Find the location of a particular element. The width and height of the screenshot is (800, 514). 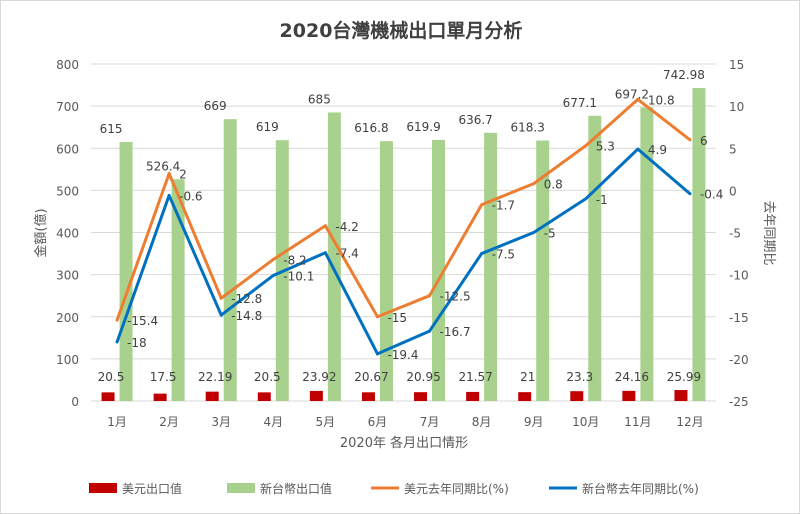

x-tick-label: 11月 is located at coordinates (637, 422).